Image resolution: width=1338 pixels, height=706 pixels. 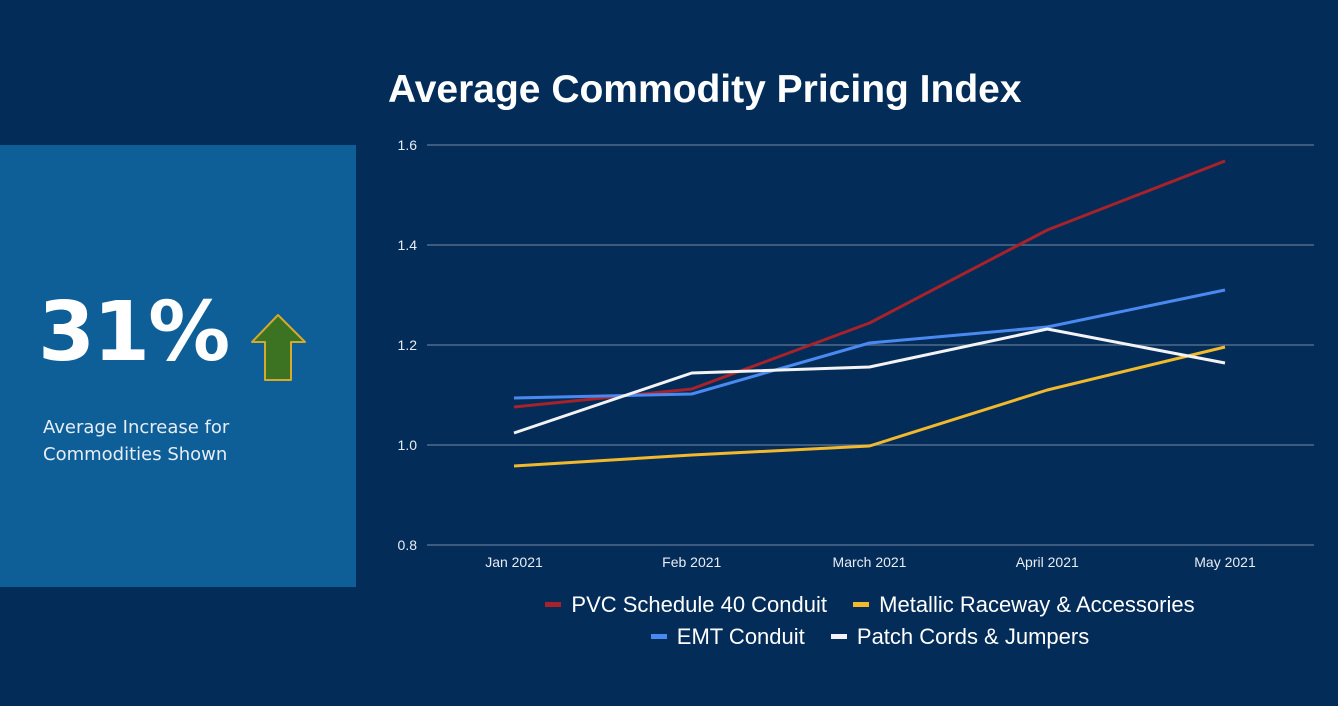 I want to click on legend-swatch-metallic-raceway, so click(x=861, y=604).